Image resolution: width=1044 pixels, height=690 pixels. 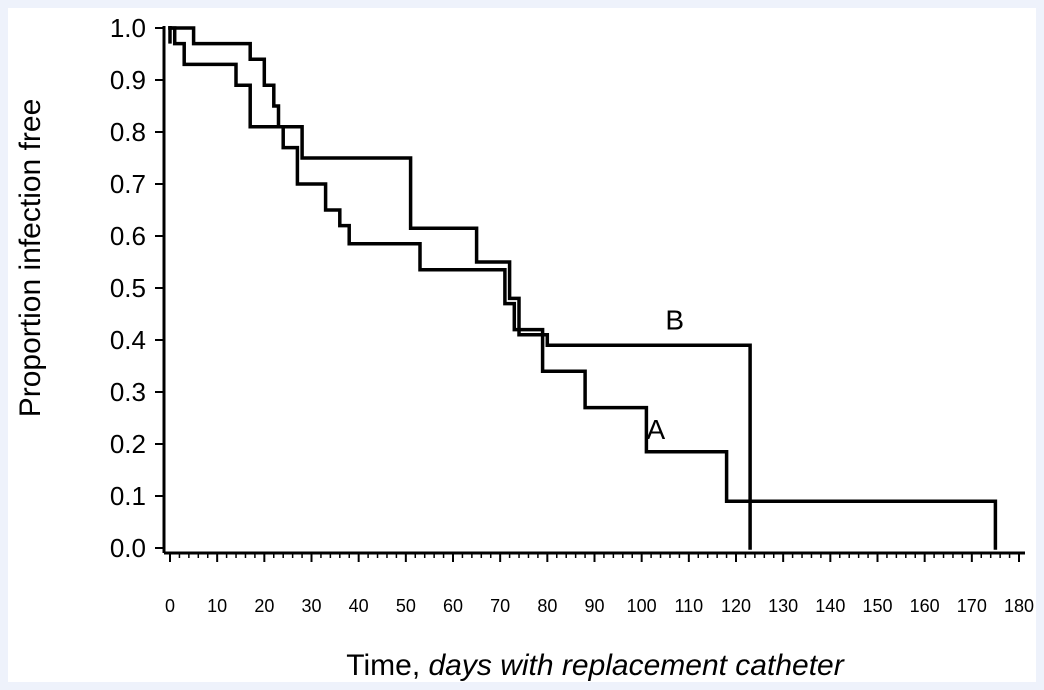 What do you see at coordinates (264, 606) in the screenshot?
I see `x-tick-label: 20` at bounding box center [264, 606].